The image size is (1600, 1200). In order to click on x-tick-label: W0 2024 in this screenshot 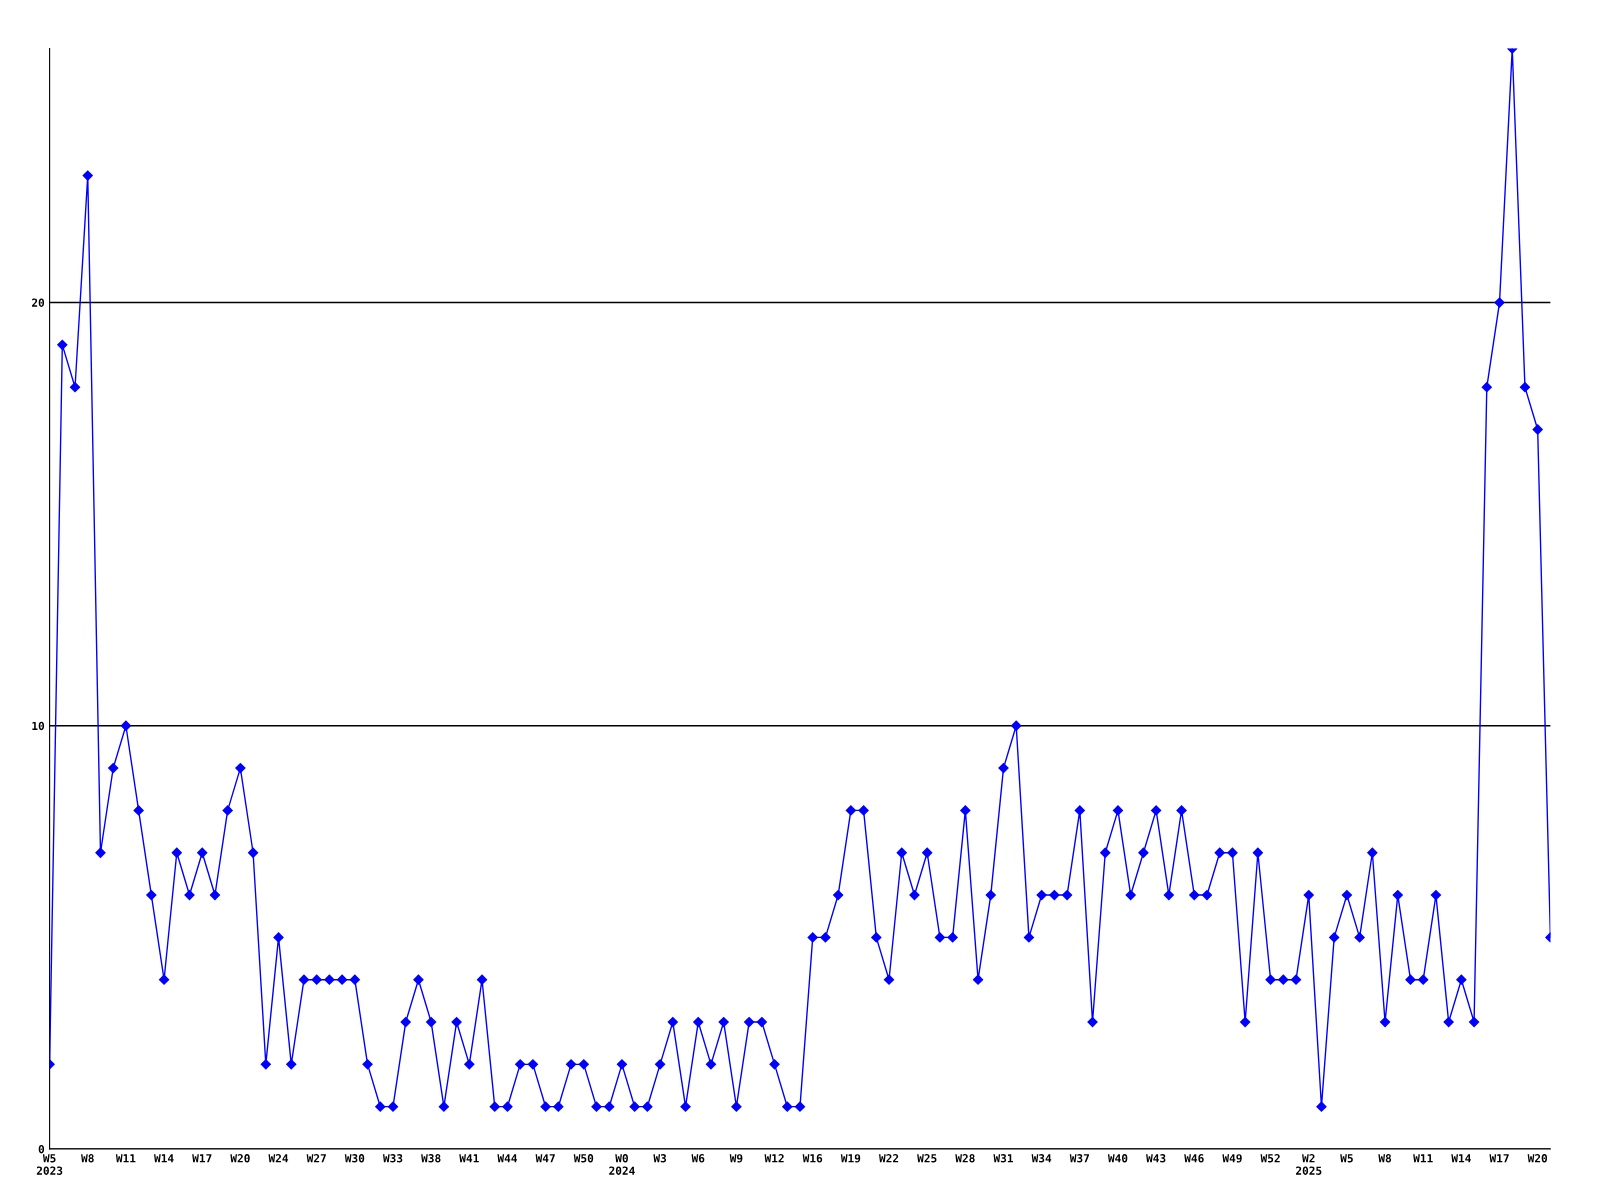, I will do `click(622, 1164)`.